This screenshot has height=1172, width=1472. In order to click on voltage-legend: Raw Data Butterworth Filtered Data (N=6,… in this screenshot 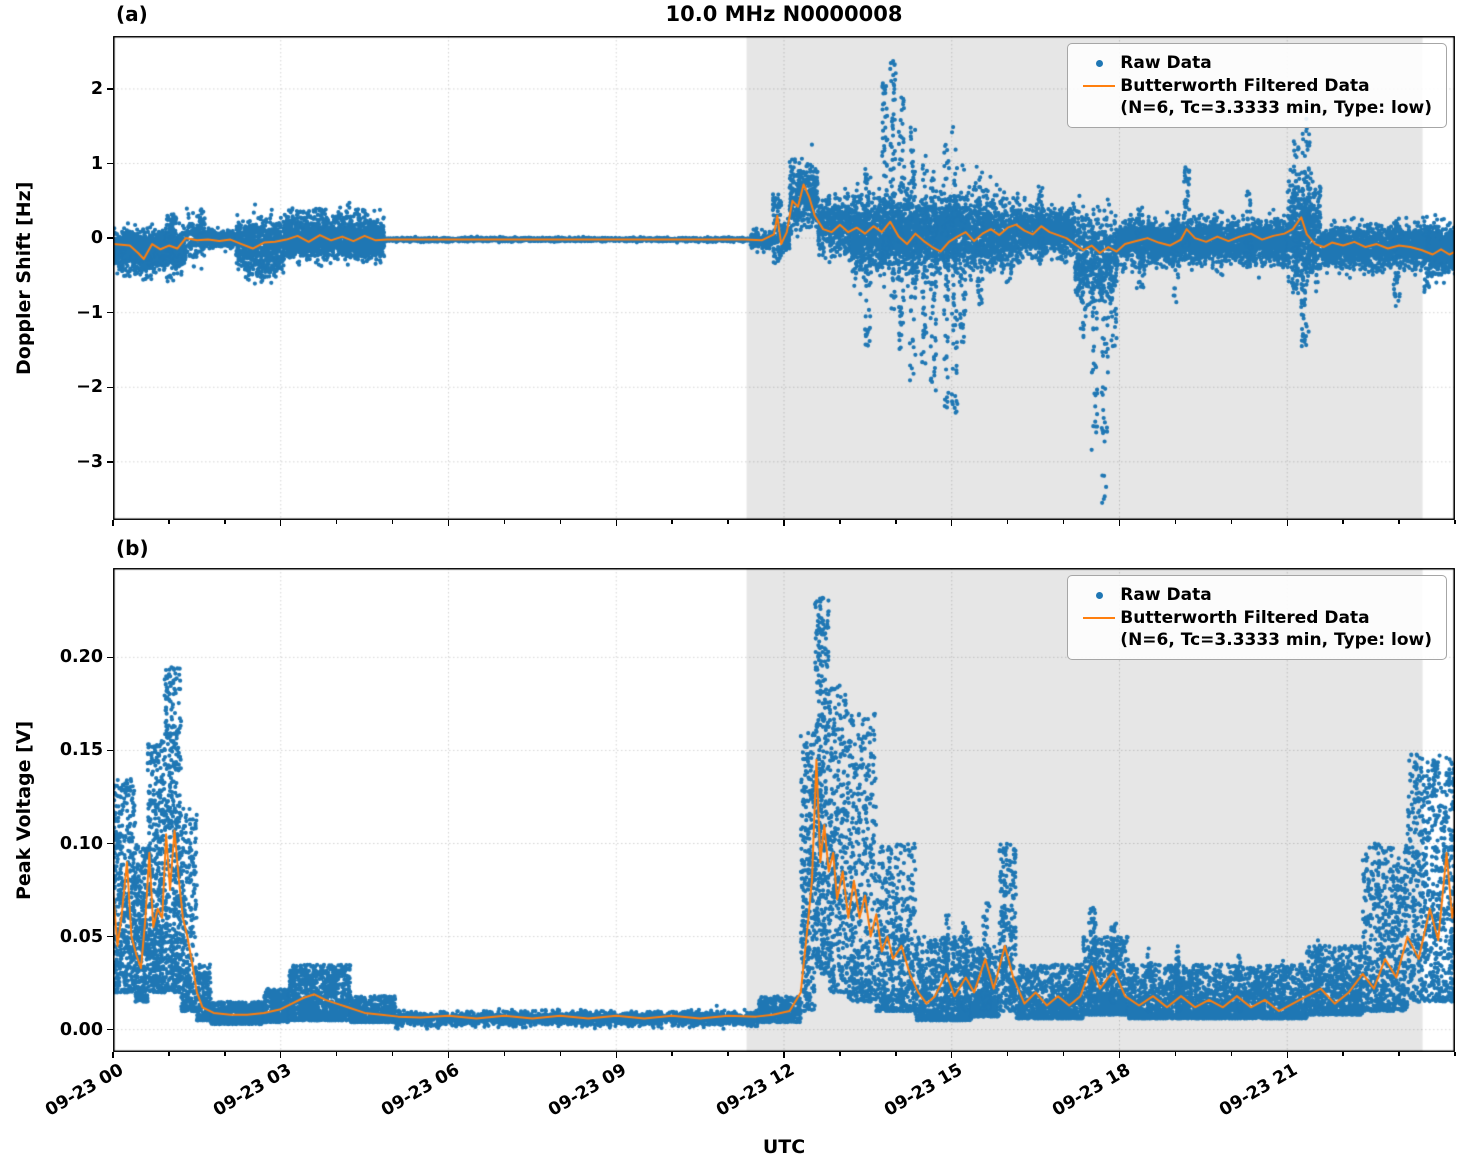, I will do `click(1257, 618)`.